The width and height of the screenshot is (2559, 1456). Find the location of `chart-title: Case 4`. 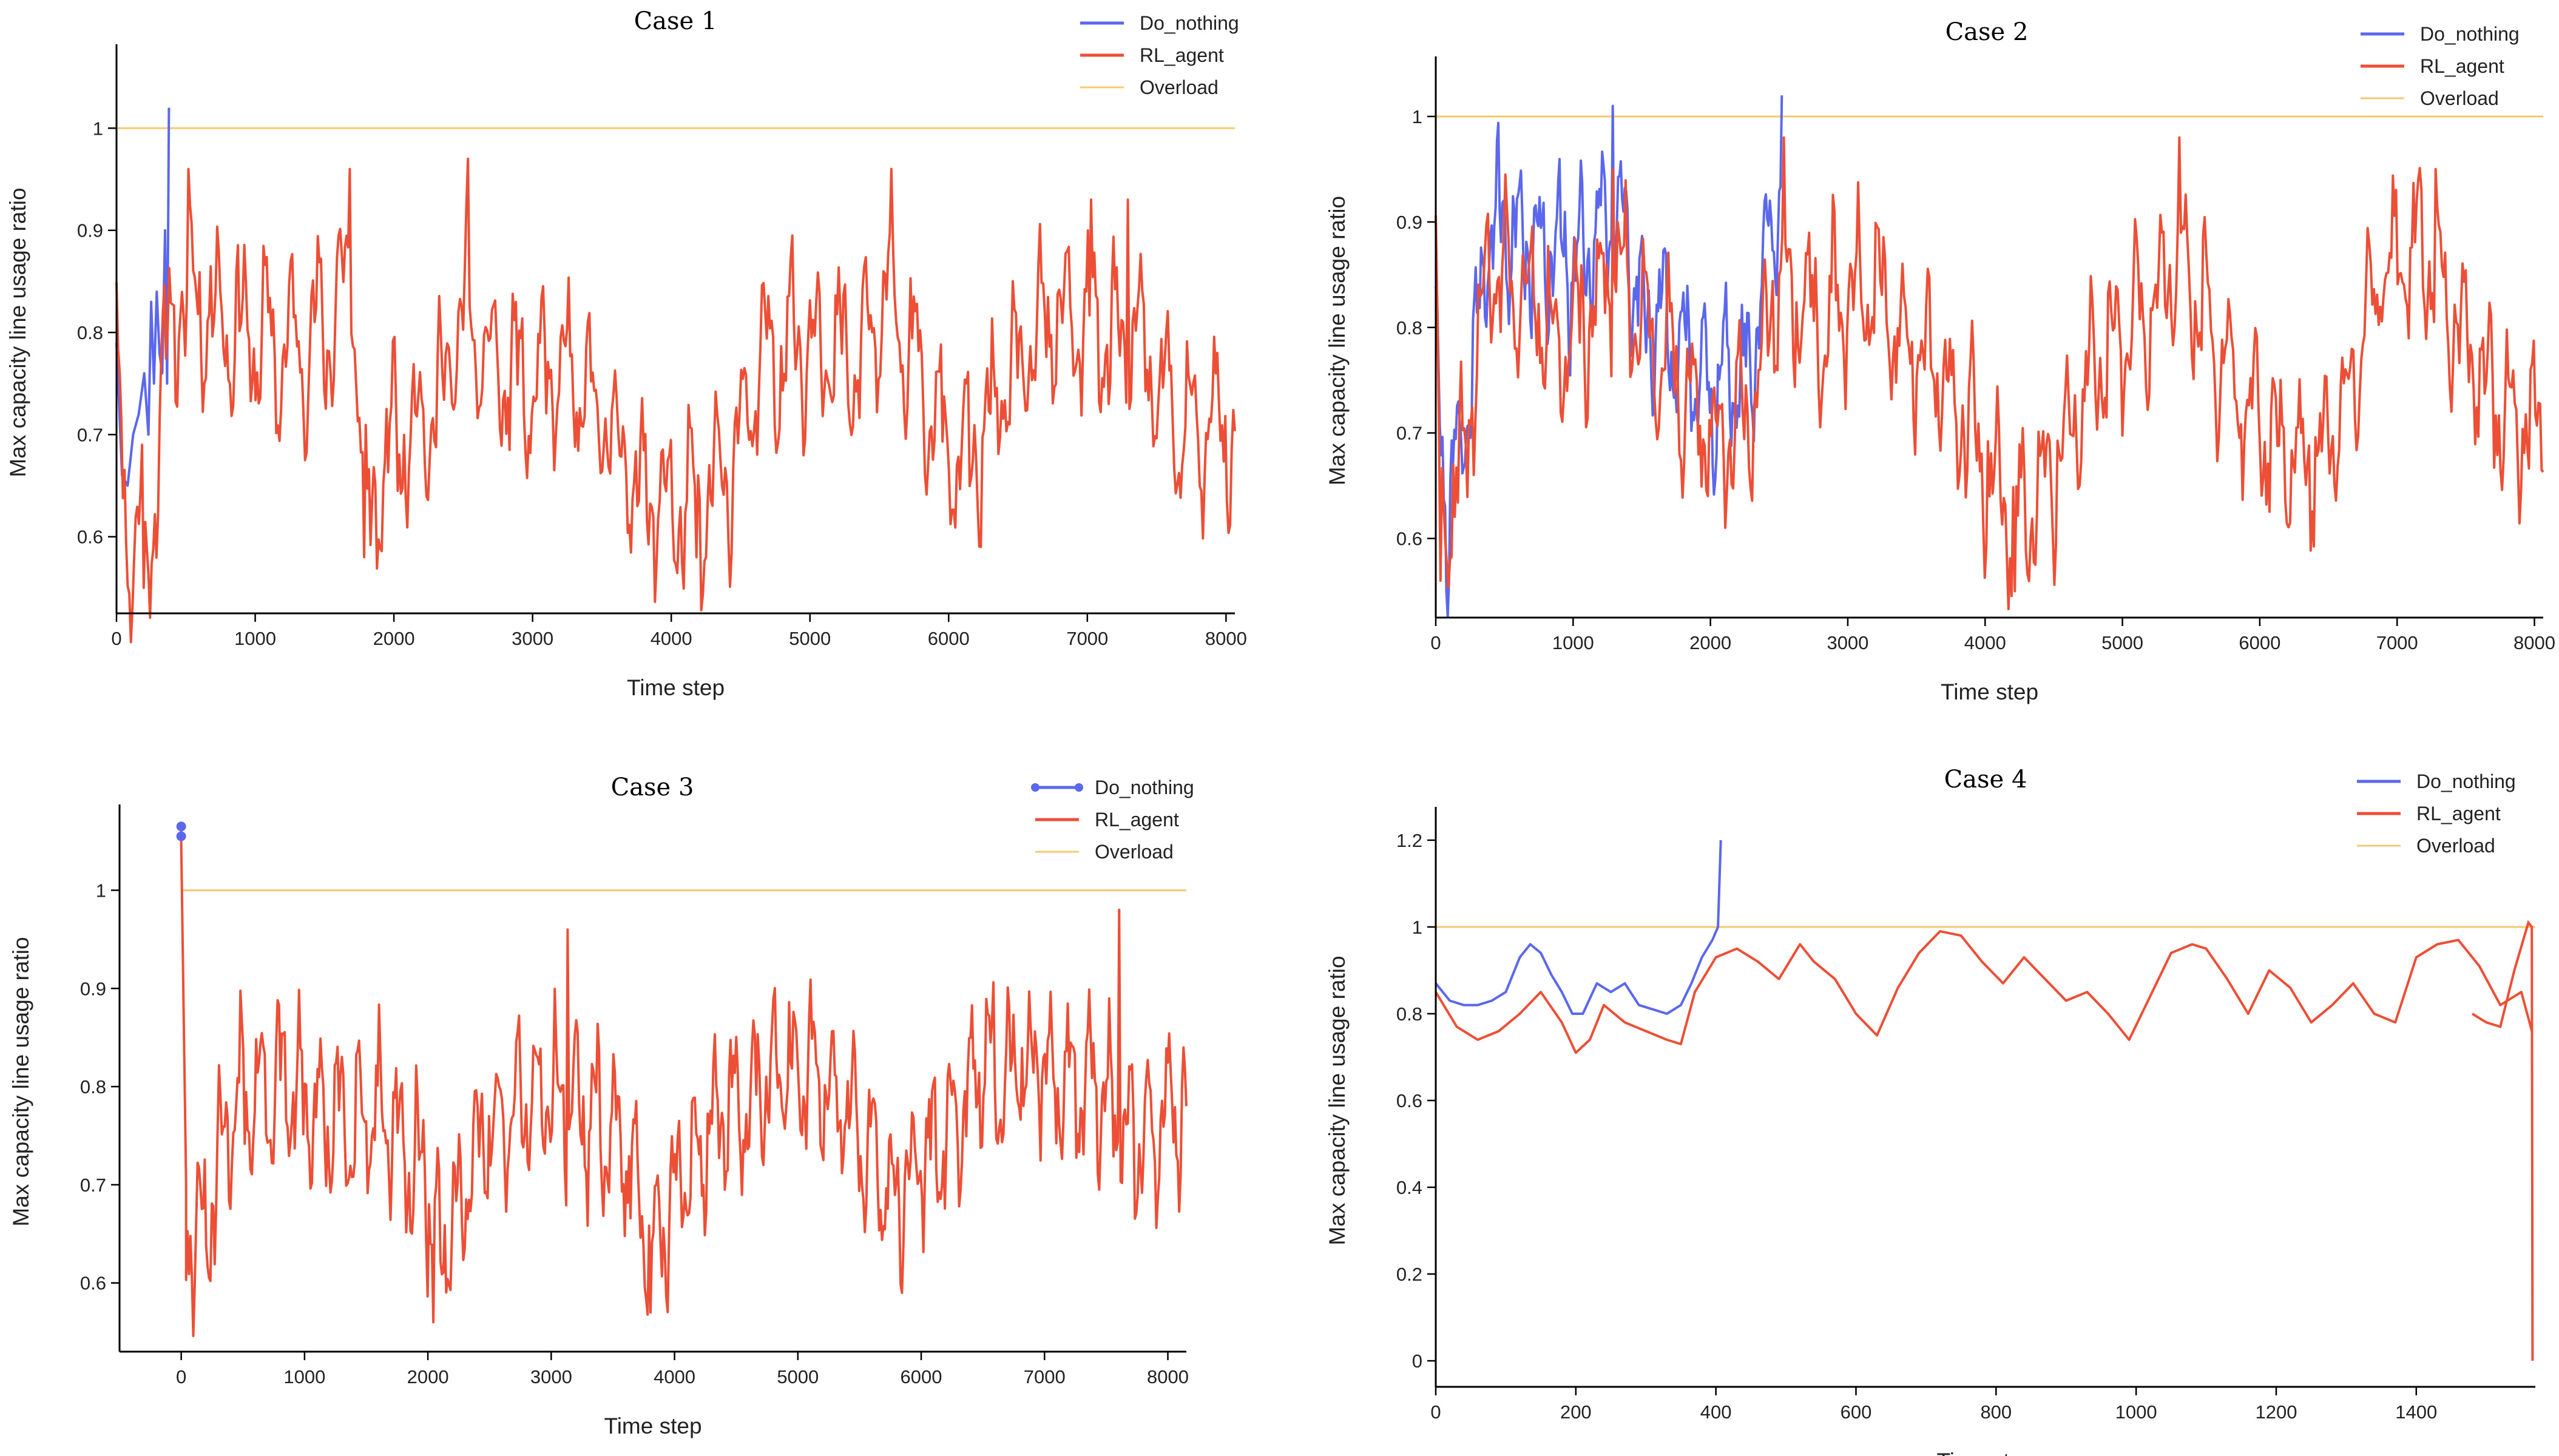

chart-title: Case 4 is located at coordinates (1985, 780).